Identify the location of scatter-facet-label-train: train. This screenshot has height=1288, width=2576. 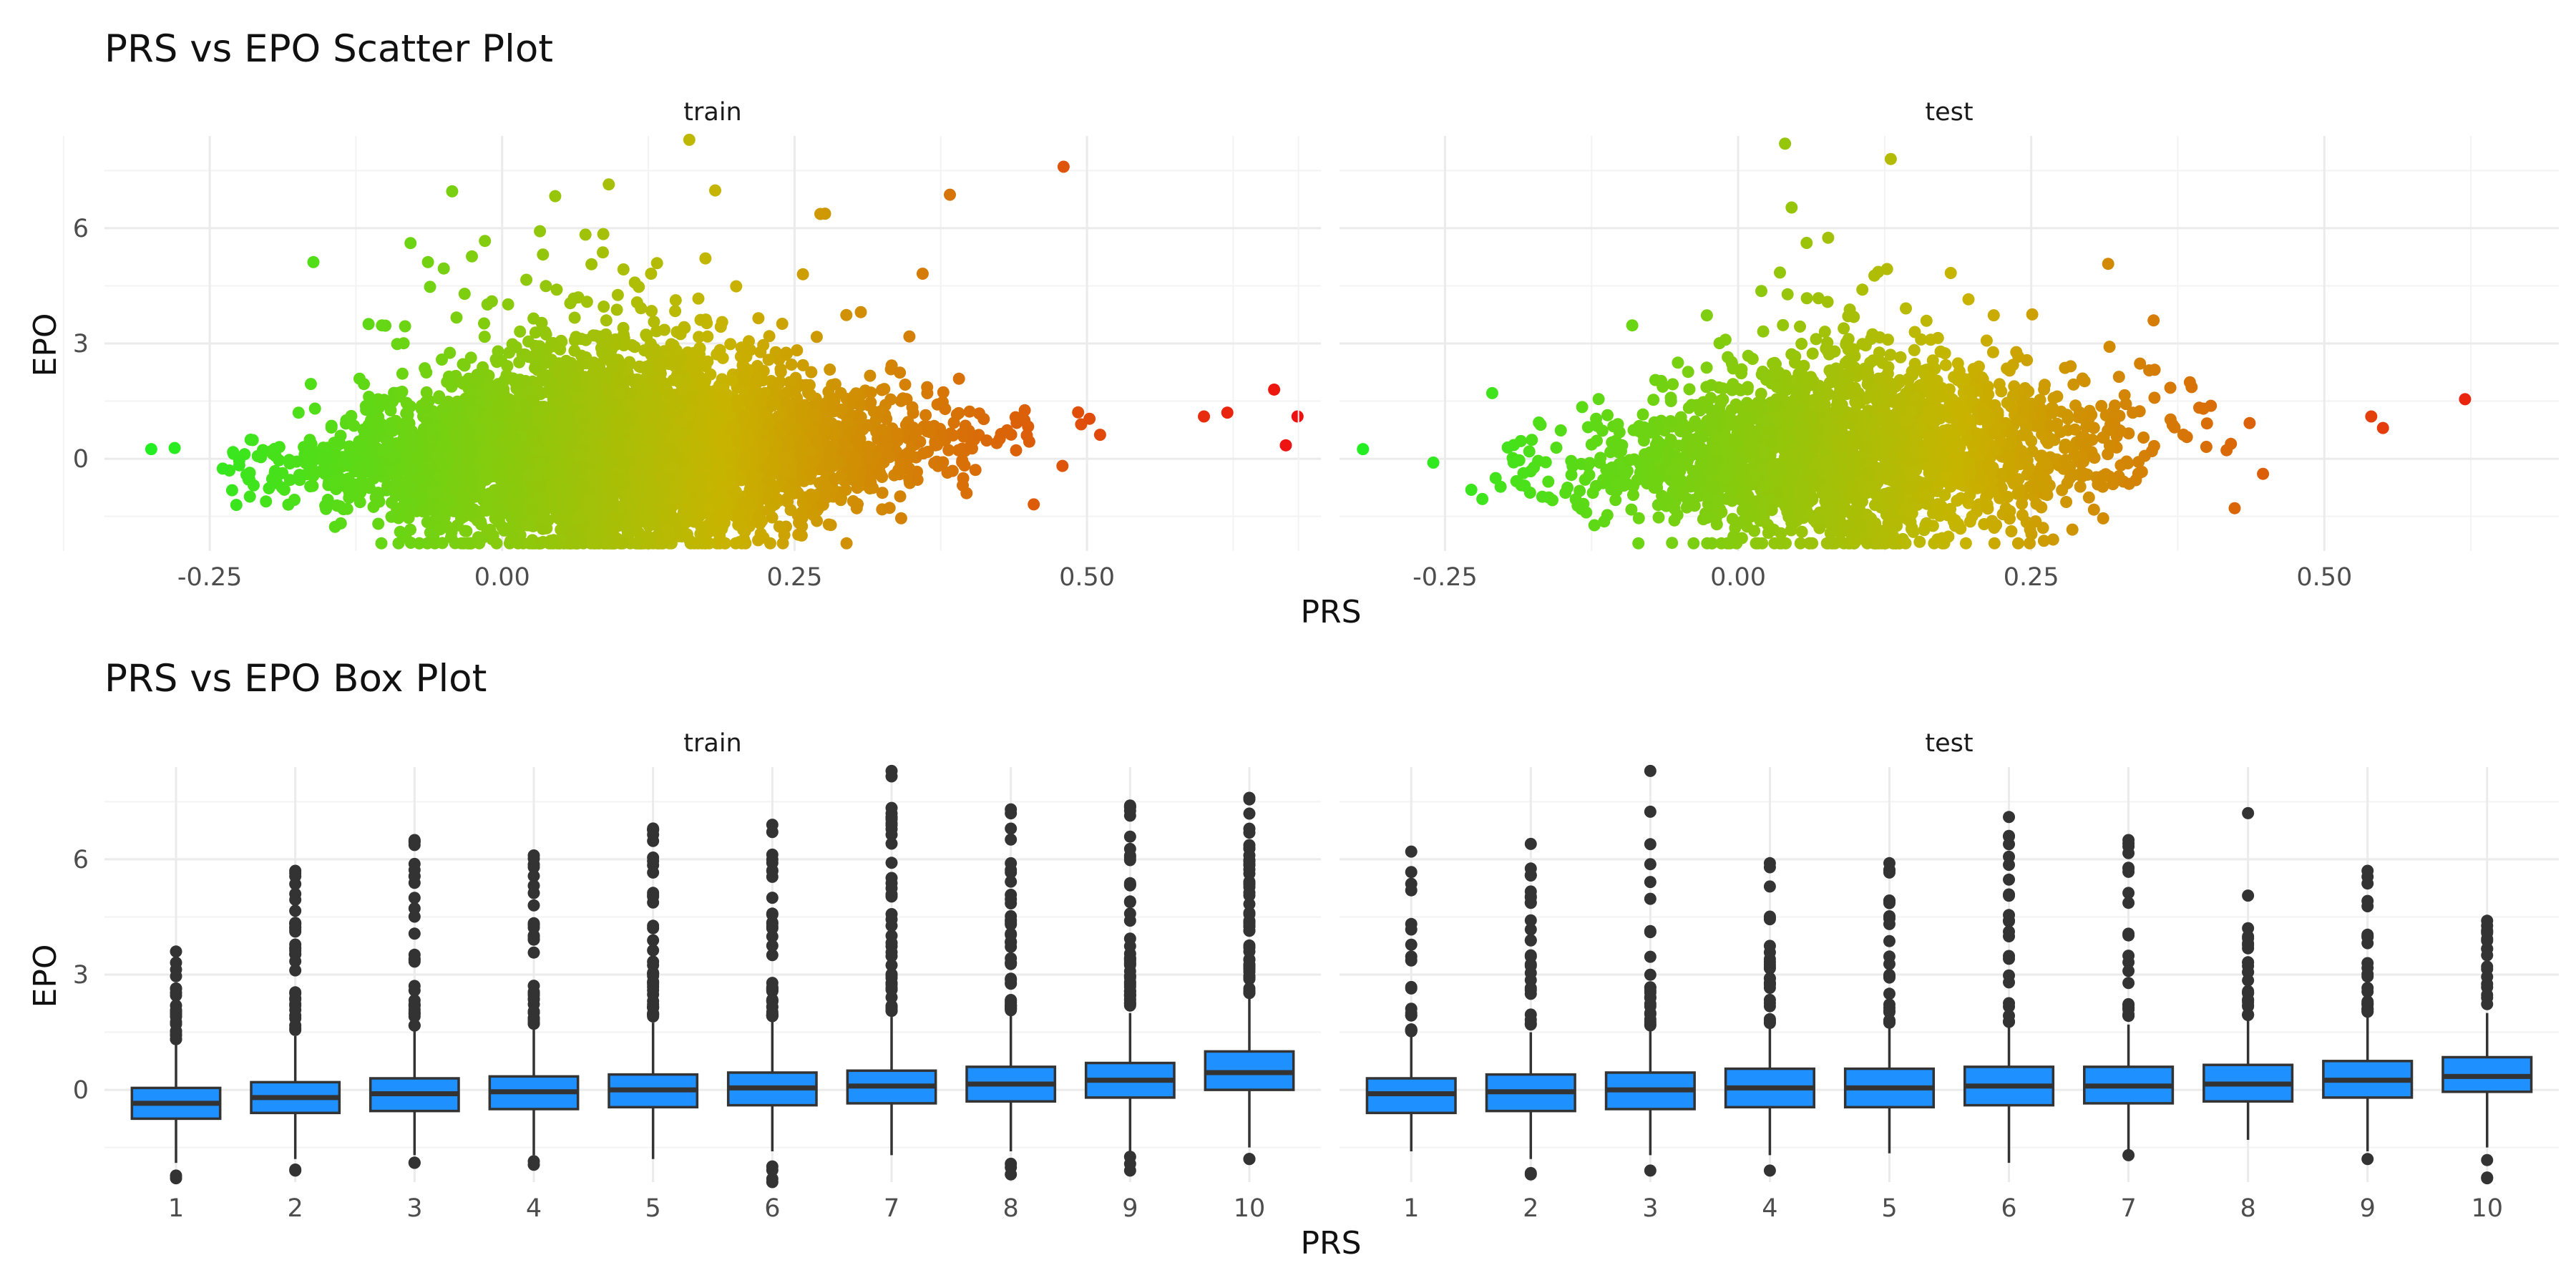
(712, 112).